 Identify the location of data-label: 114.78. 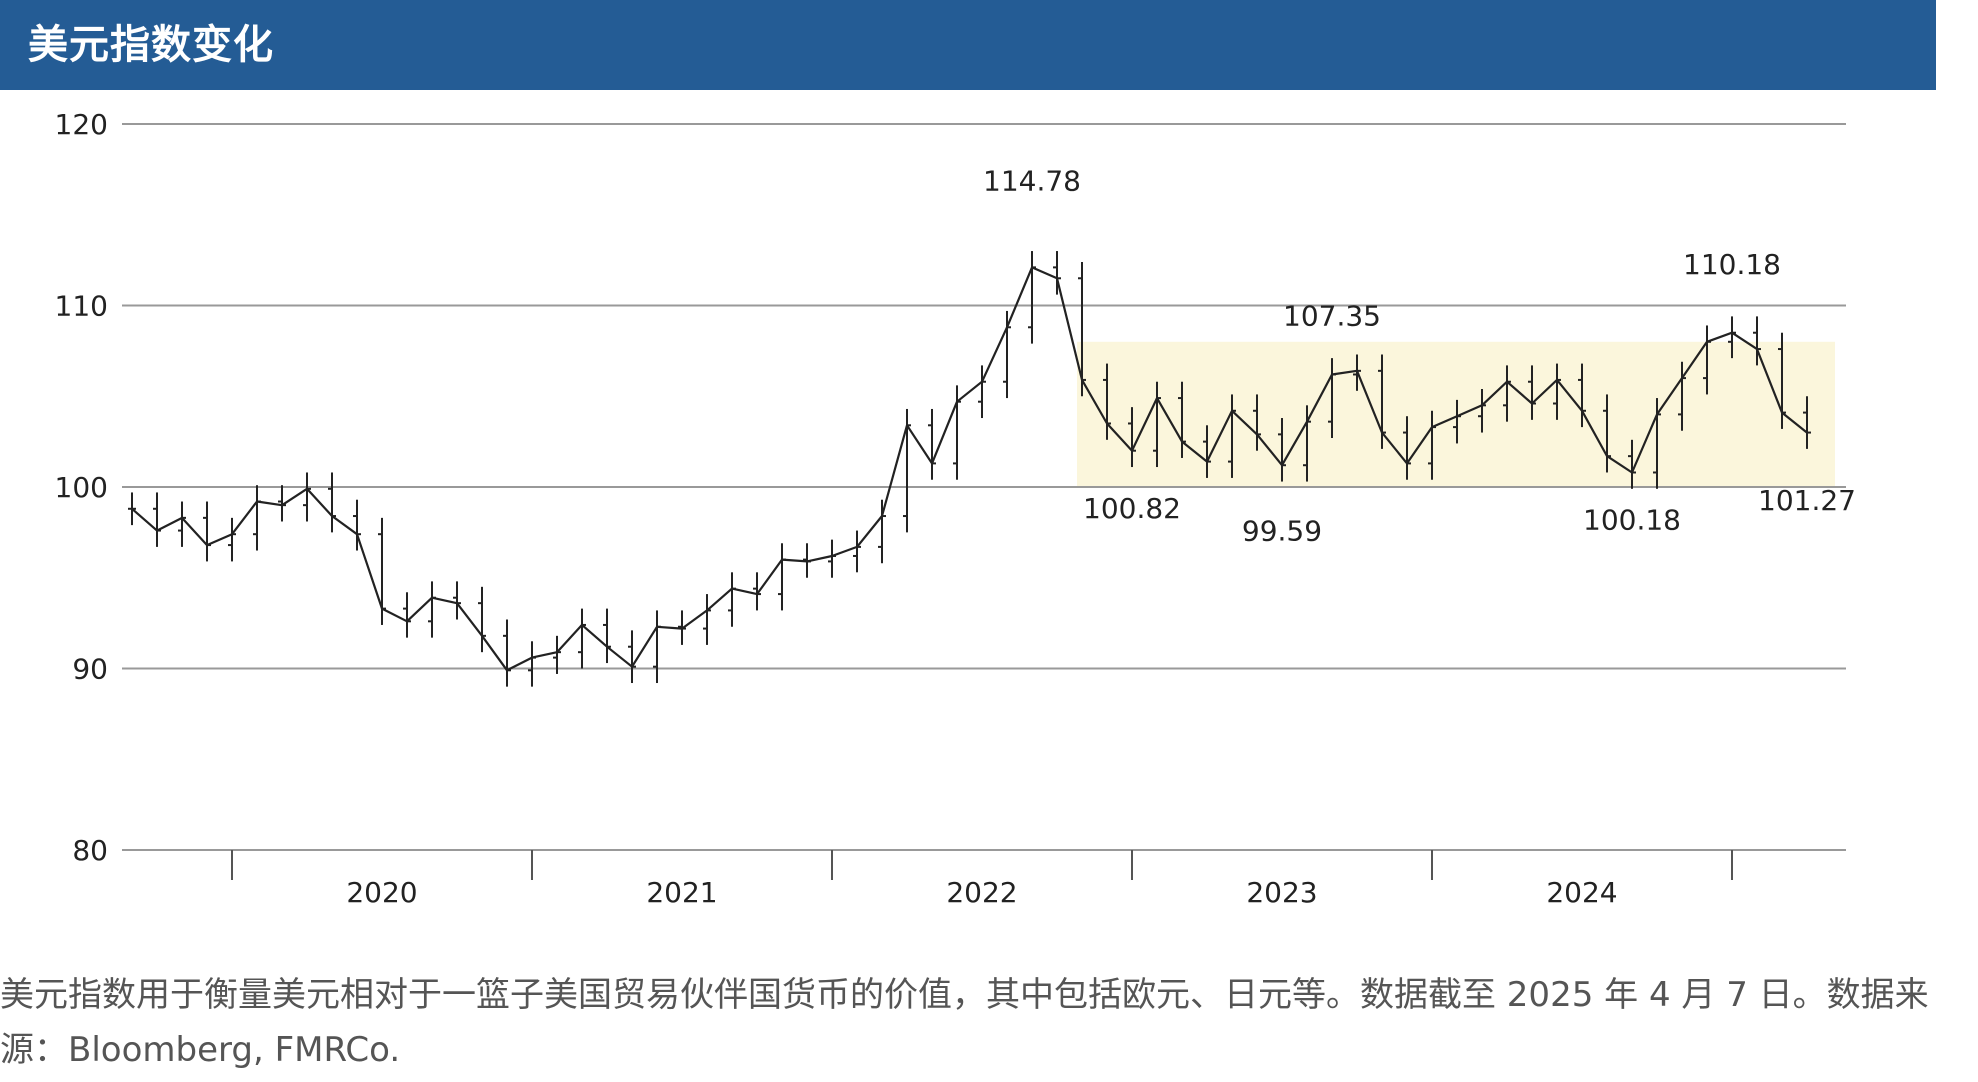
(1032, 181).